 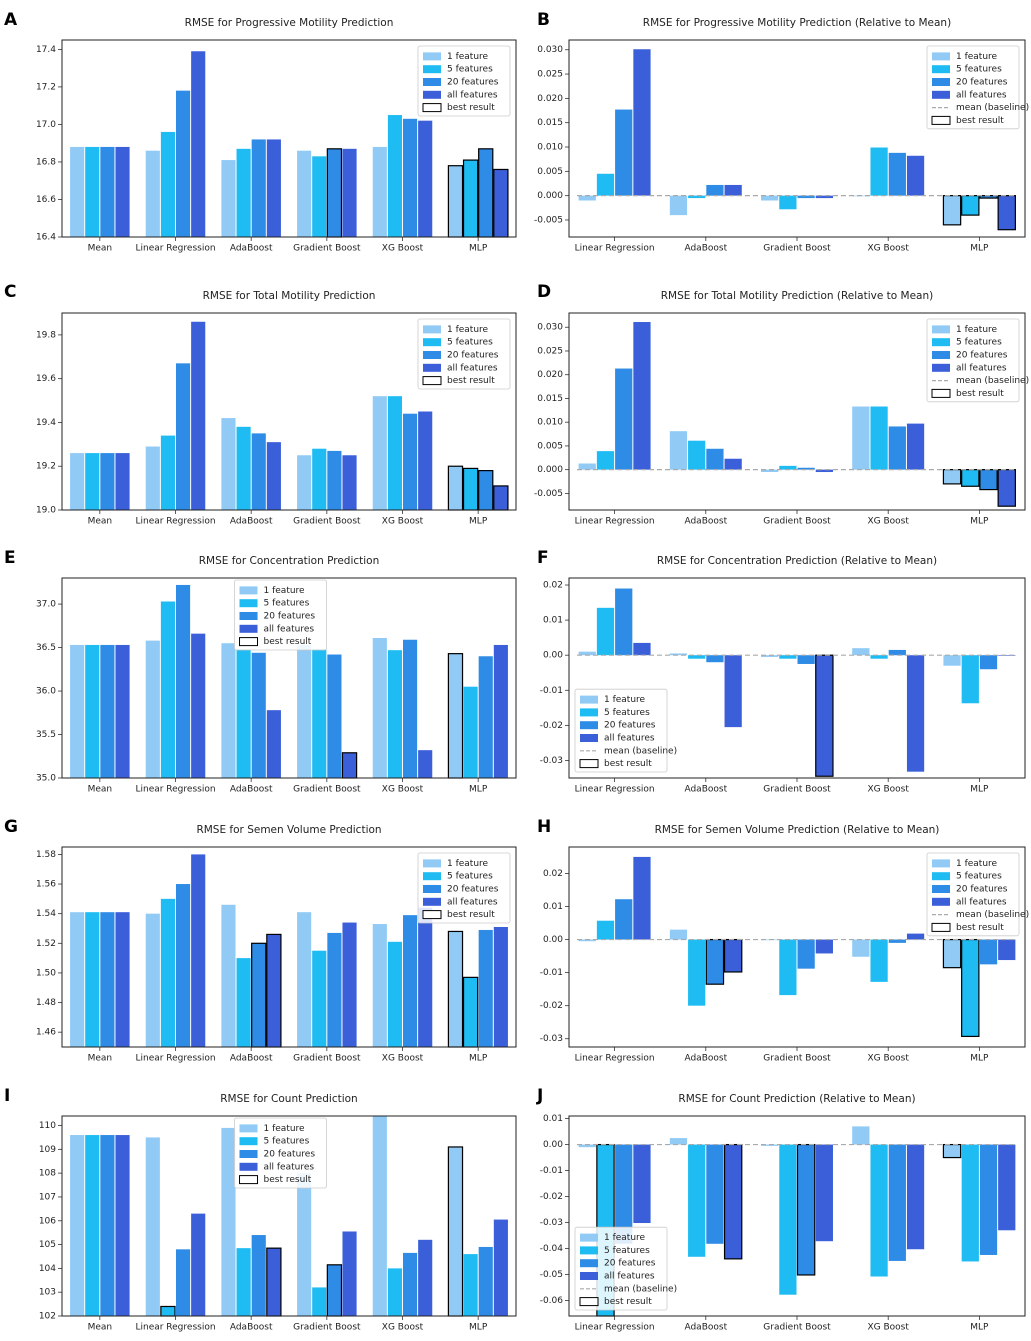 I want to click on legend-label: best result, so click(x=471, y=915).